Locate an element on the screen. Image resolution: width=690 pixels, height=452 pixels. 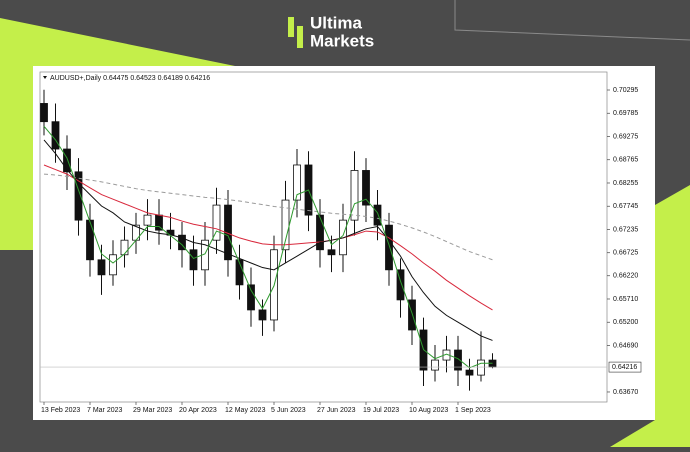
x-tick-label: 13 Feb 2023 is located at coordinates (60, 410).